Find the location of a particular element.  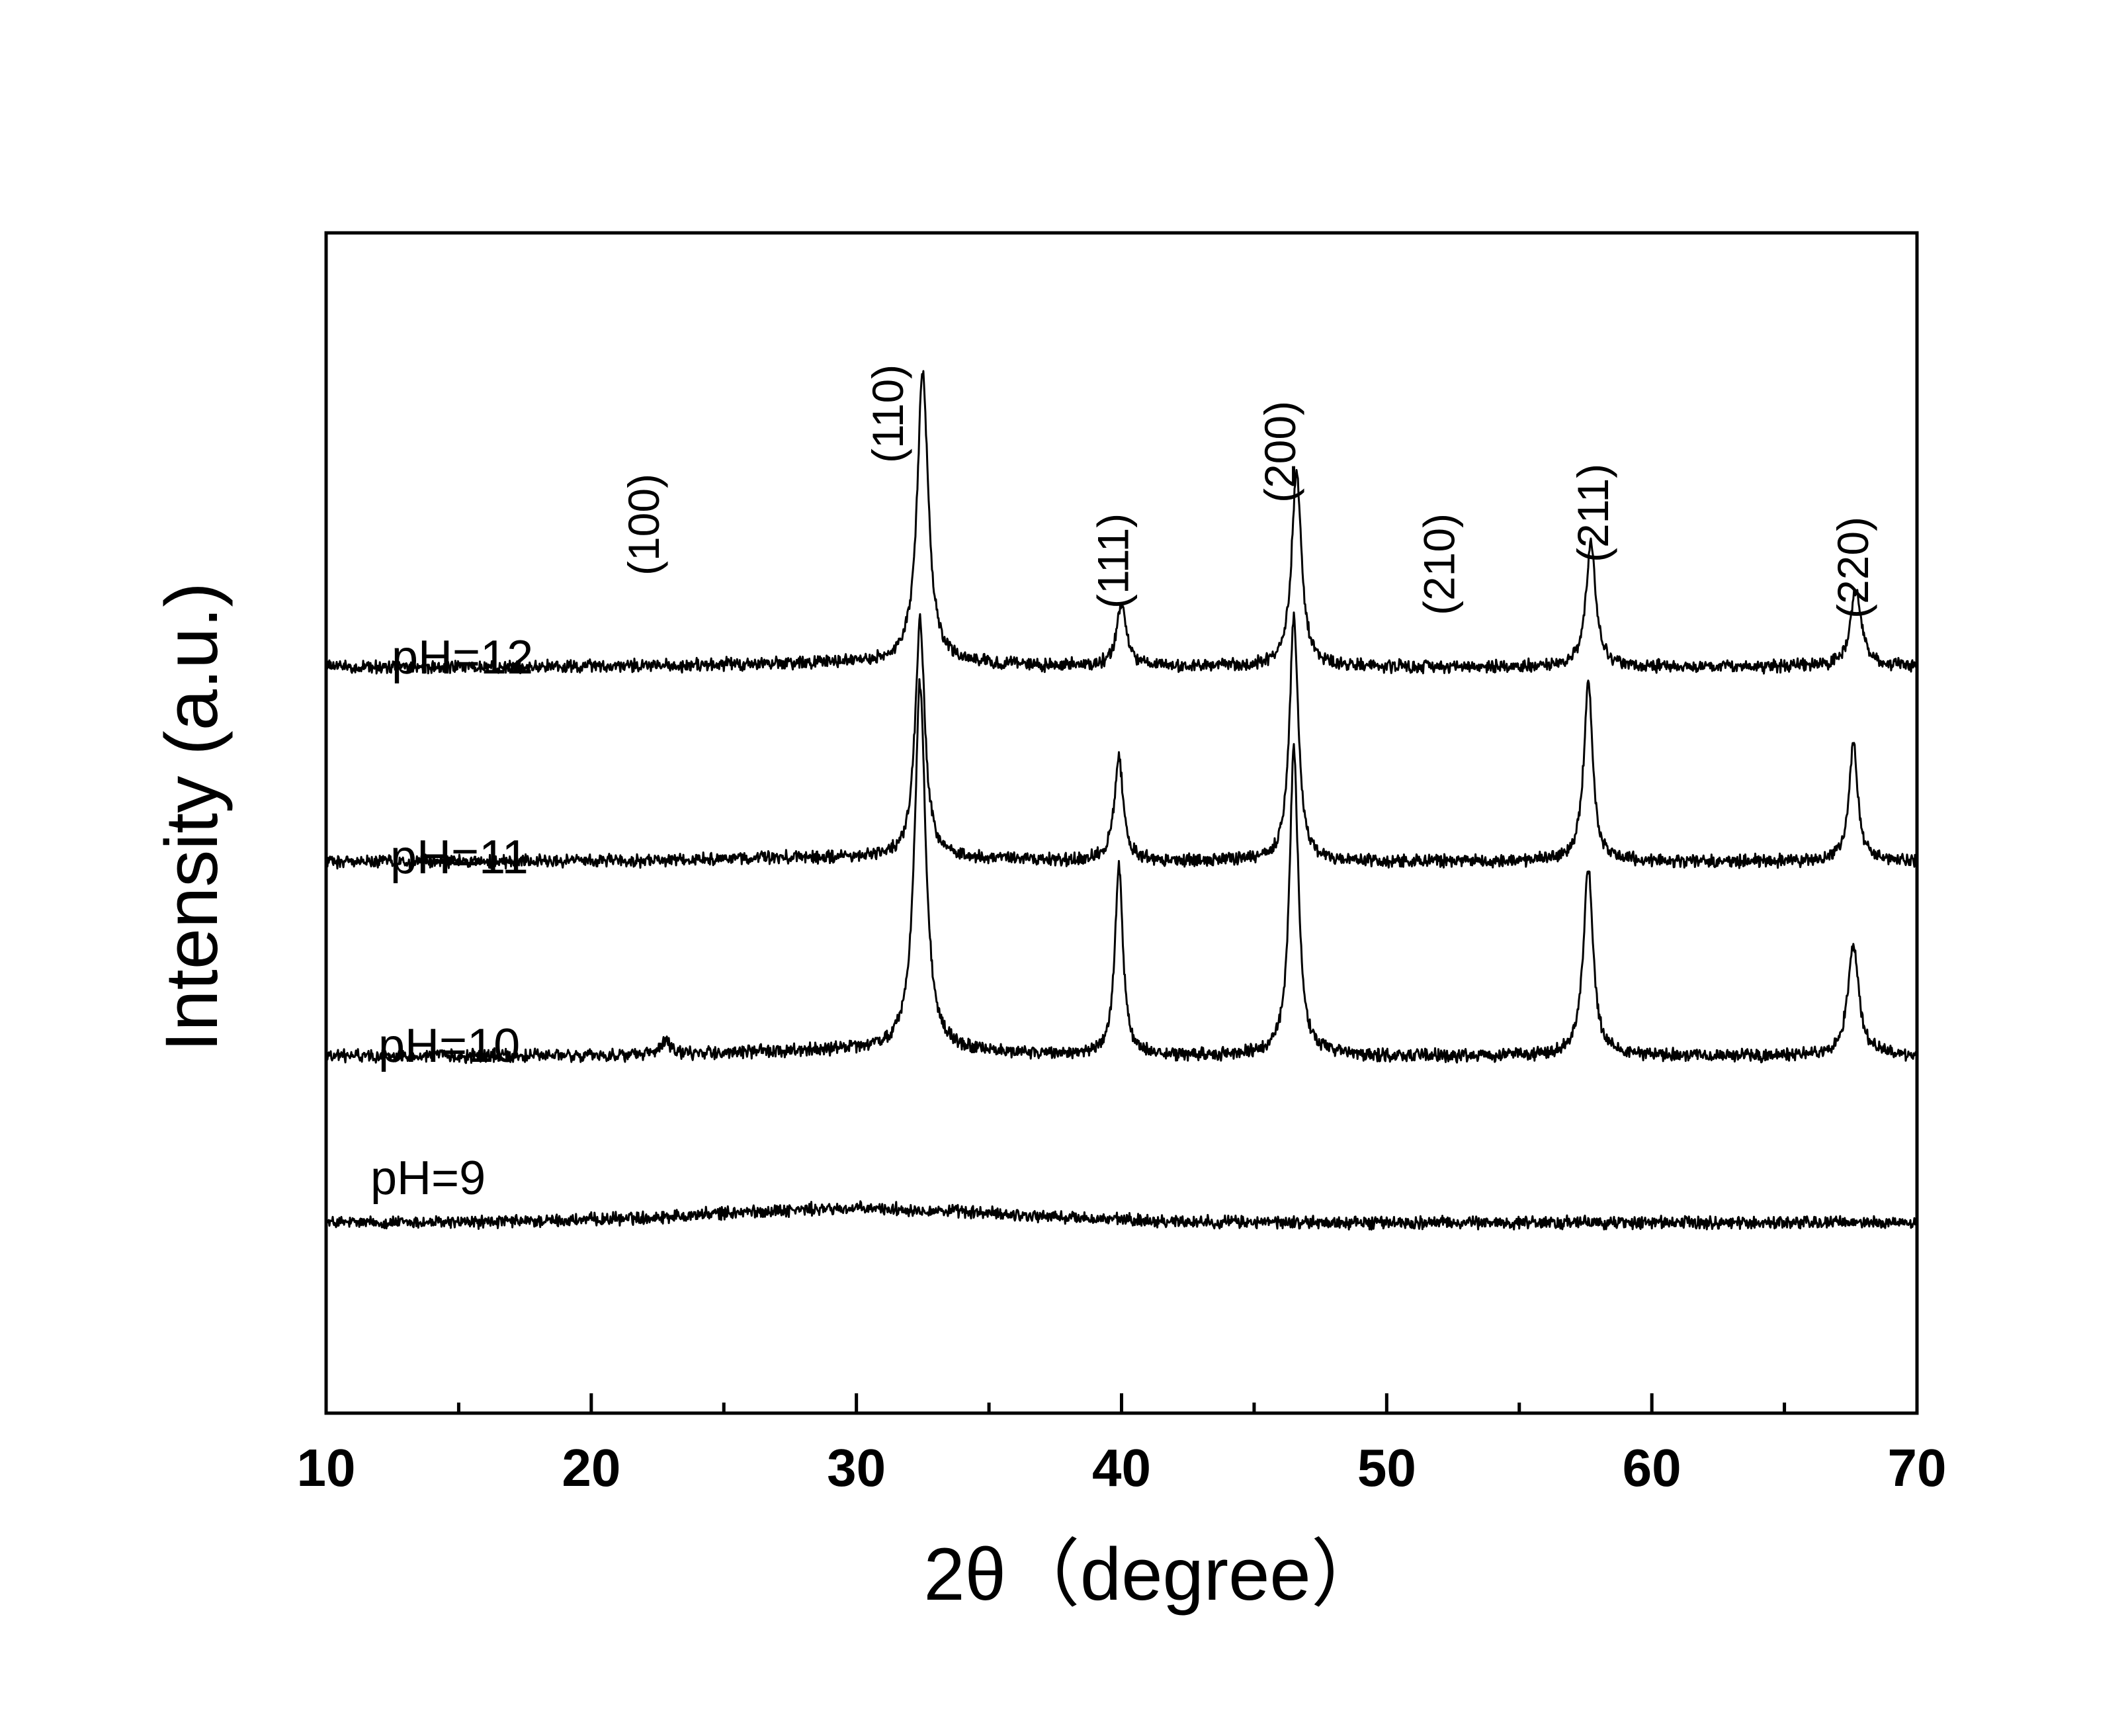

x-tick-label: 20 is located at coordinates (591, 1467).